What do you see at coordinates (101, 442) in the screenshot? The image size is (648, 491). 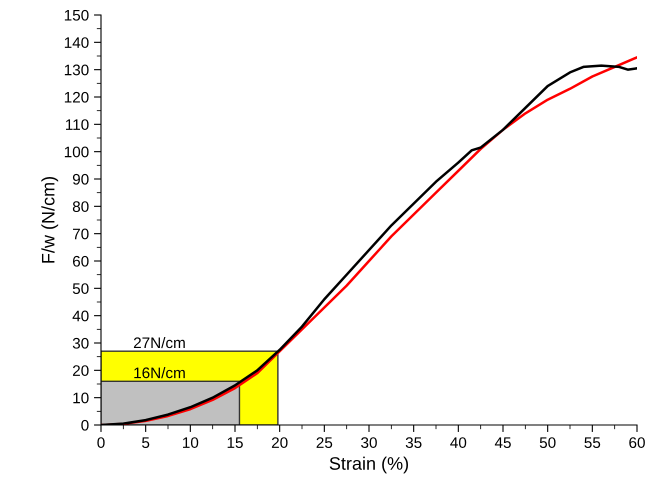 I see `x-tick-label: 0` at bounding box center [101, 442].